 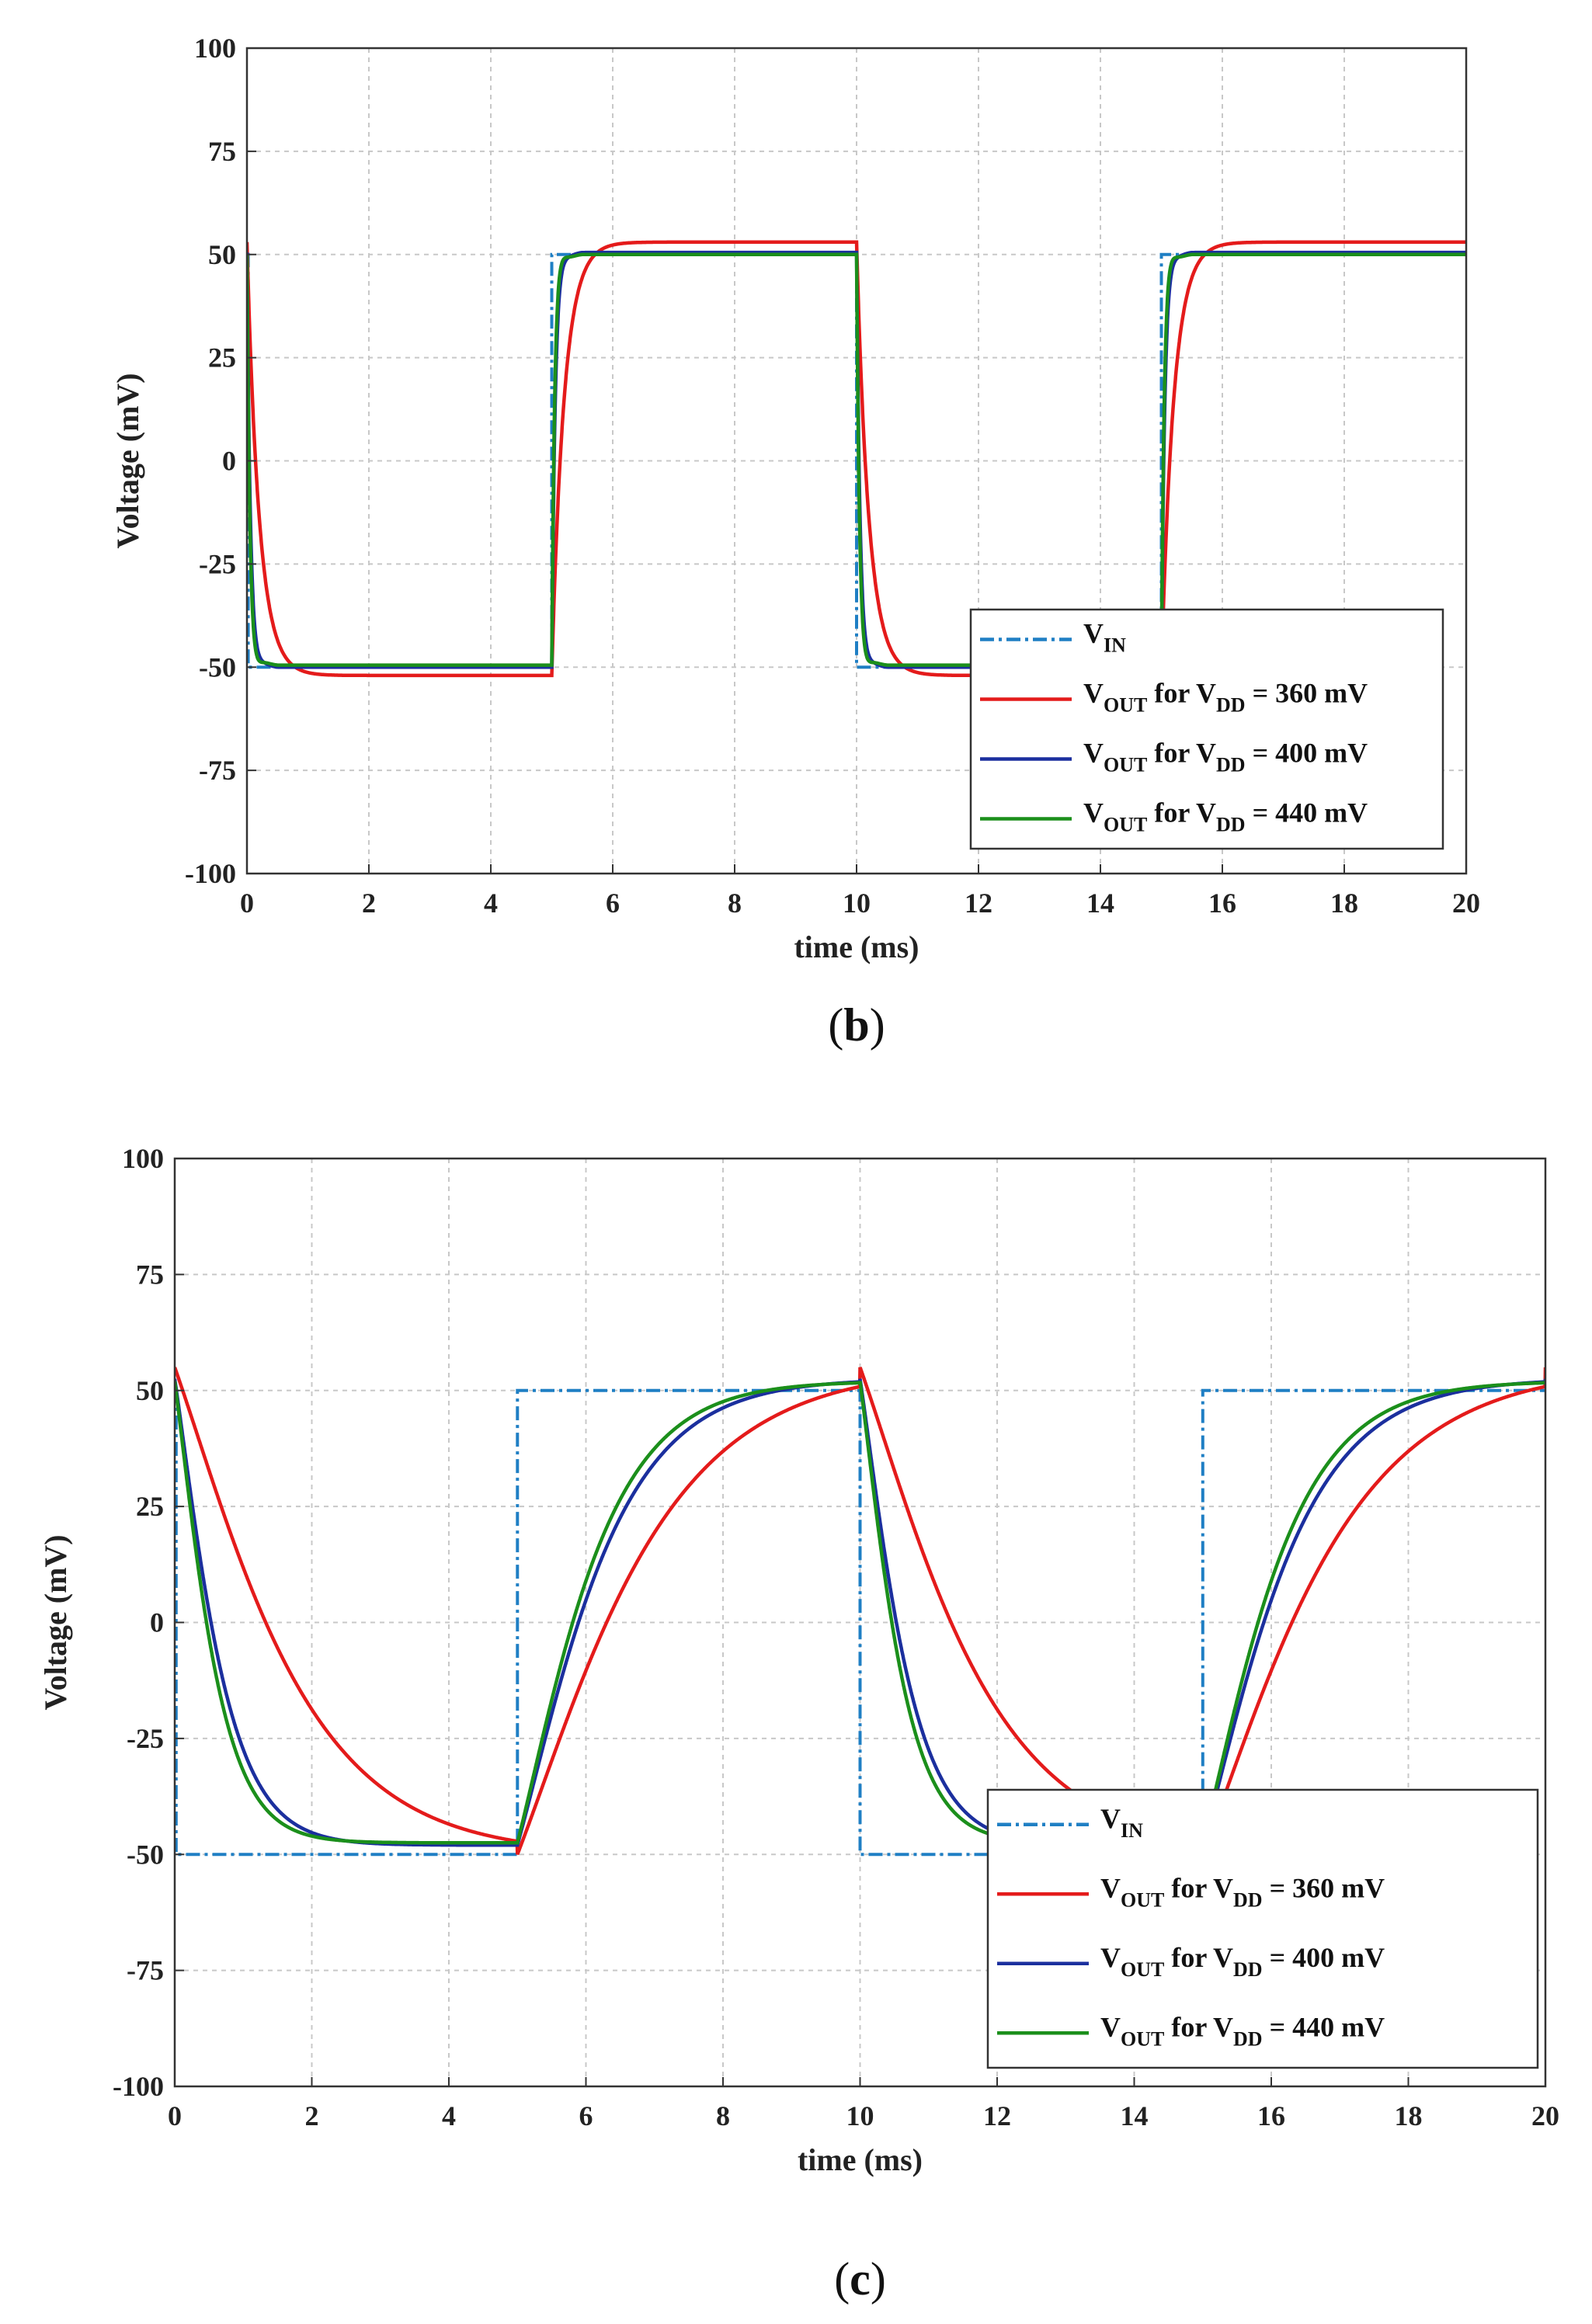 What do you see at coordinates (878, 2279) in the screenshot?
I see `panel-paren-close: )` at bounding box center [878, 2279].